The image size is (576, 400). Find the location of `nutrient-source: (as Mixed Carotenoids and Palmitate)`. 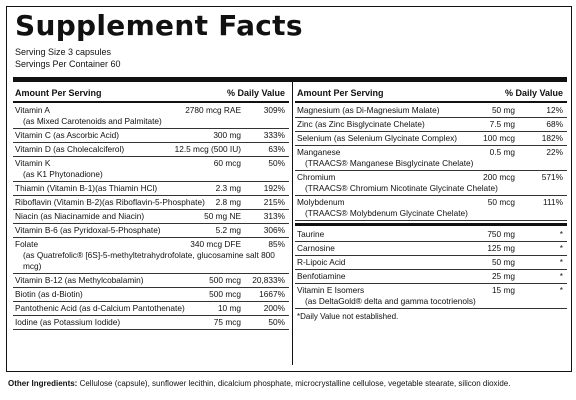

nutrient-source: (as Mixed Carotenoids and Palmitate) is located at coordinates (92, 121).